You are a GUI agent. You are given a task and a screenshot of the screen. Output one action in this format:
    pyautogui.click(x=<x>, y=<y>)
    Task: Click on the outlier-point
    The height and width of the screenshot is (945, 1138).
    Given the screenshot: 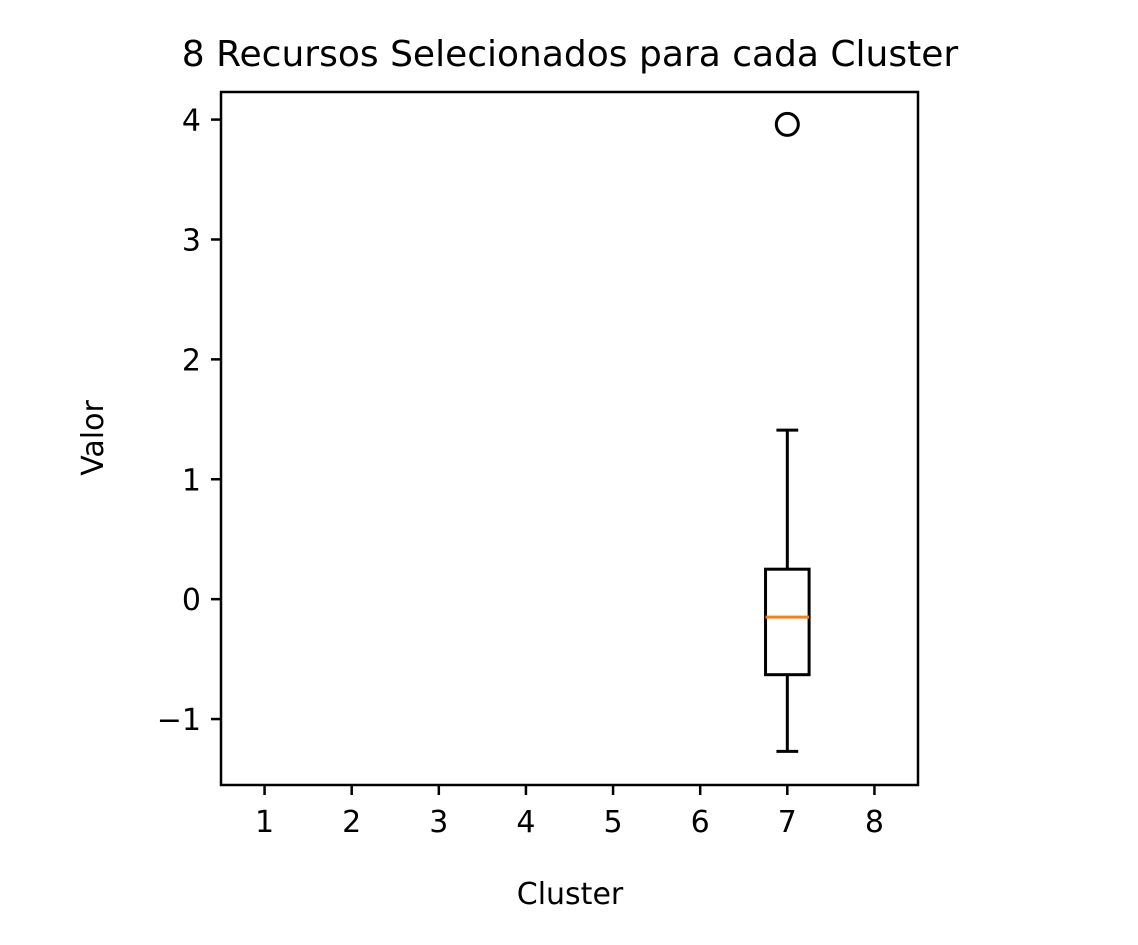 What is the action you would take?
    pyautogui.click(x=787, y=124)
    